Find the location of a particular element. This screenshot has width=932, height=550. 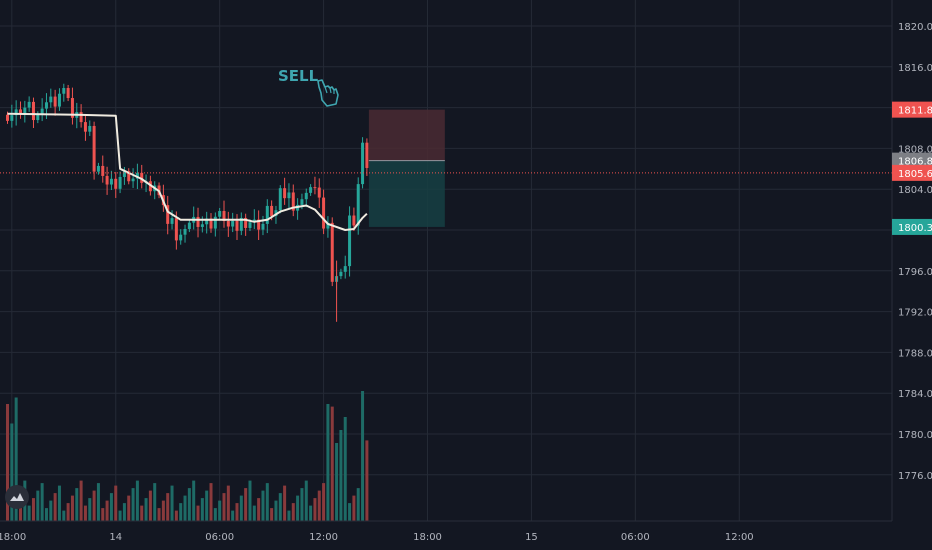

take-profit-zone is located at coordinates (406, 193).